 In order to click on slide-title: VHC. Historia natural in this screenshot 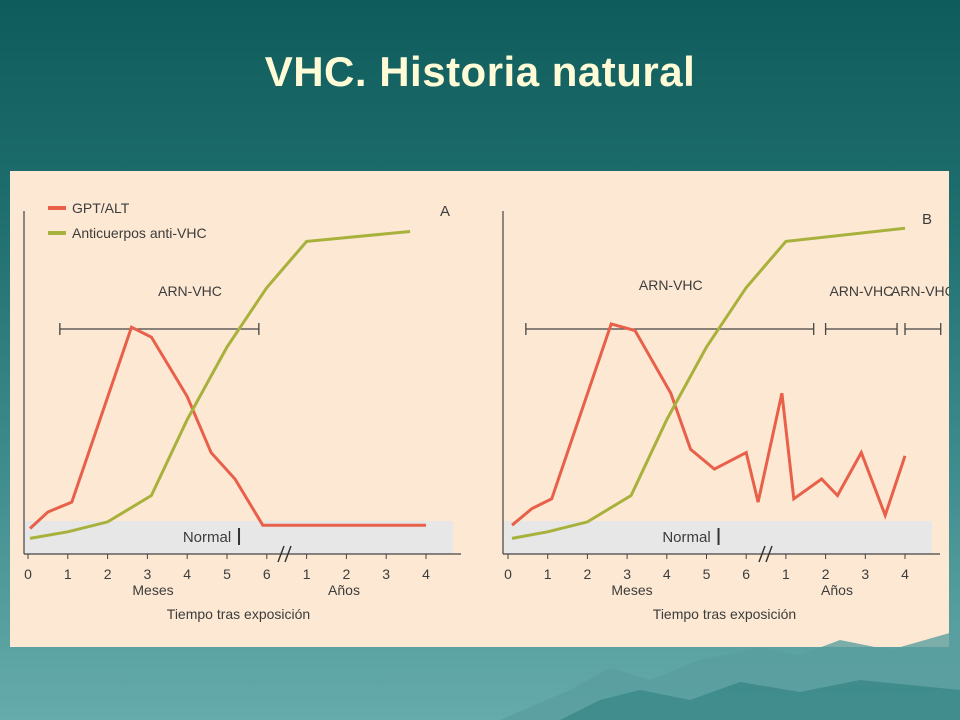, I will do `click(480, 71)`.